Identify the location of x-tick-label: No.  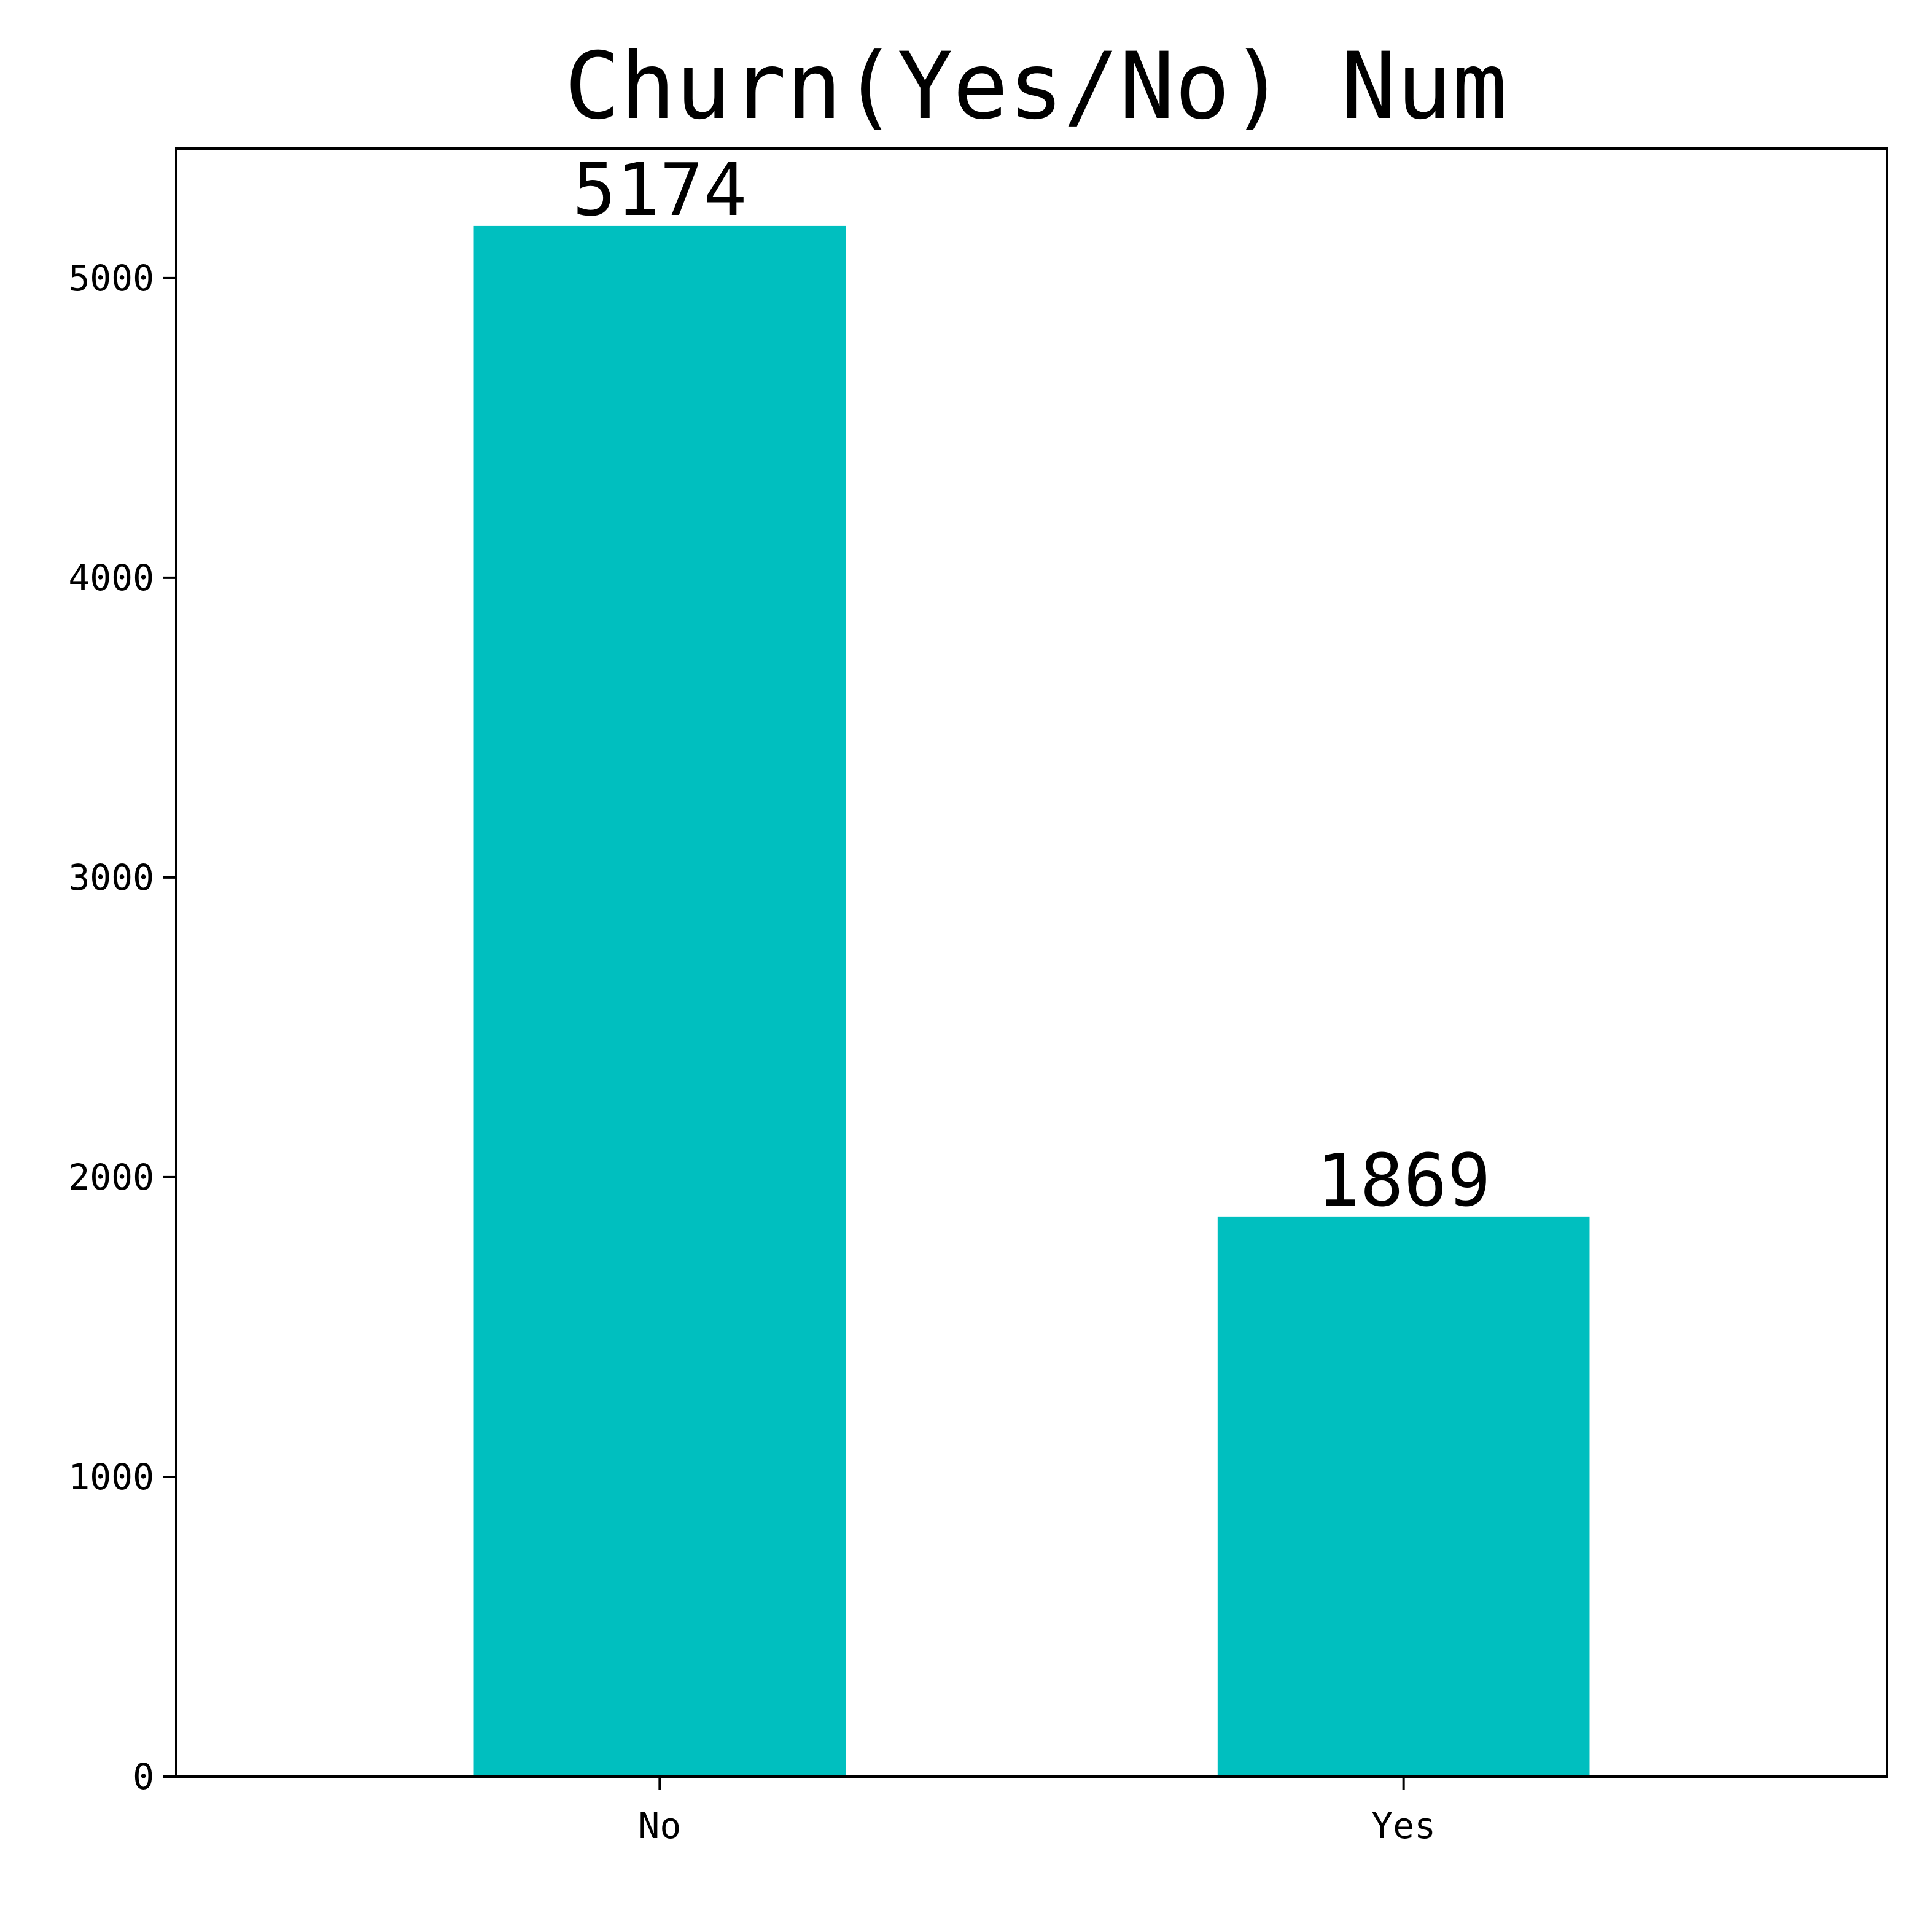
(659, 1826).